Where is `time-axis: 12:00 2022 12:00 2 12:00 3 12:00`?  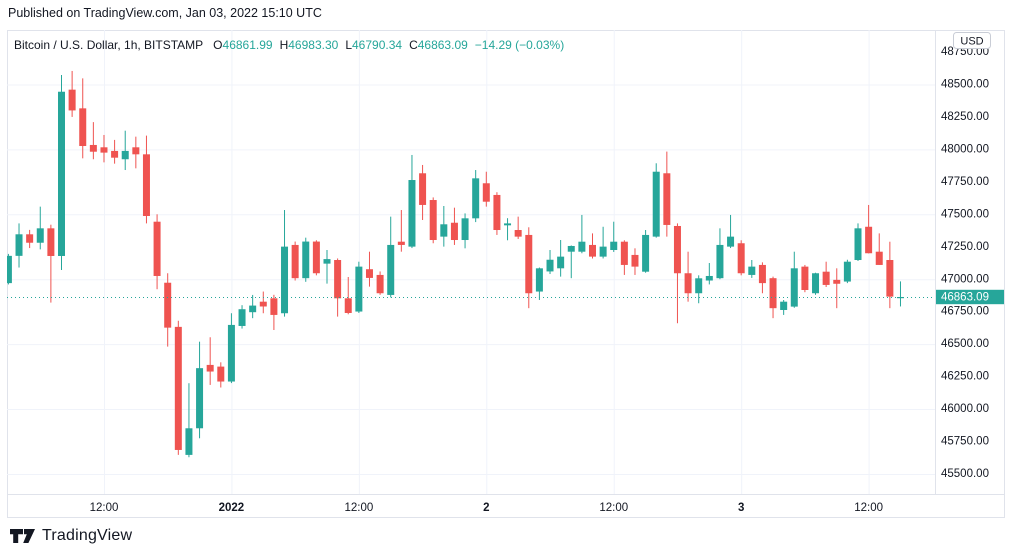 time-axis: 12:00 2022 12:00 2 12:00 3 12:00 is located at coordinates (486, 508).